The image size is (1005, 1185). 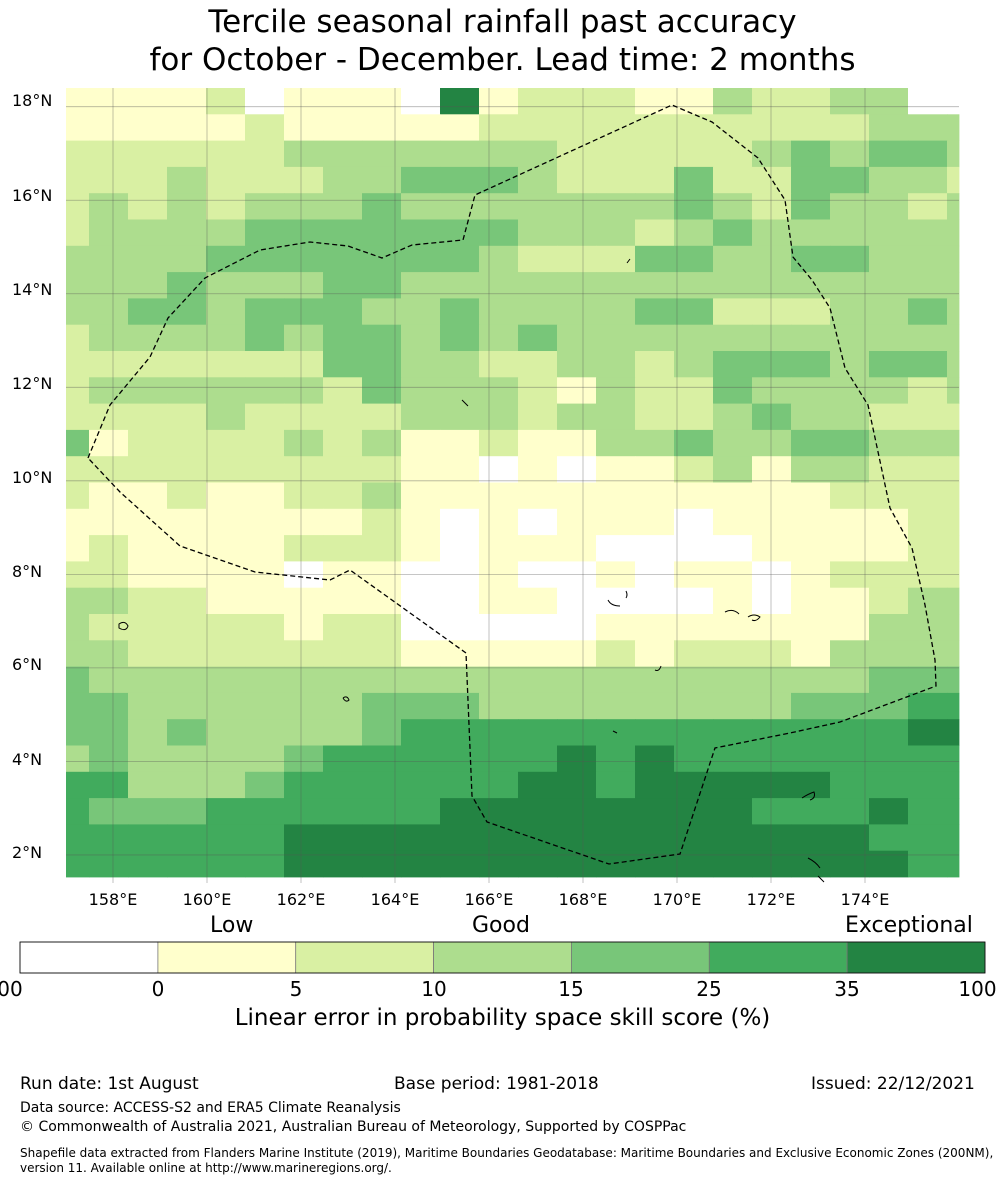 What do you see at coordinates (158, 989) in the screenshot?
I see `colorbar-tick: 0` at bounding box center [158, 989].